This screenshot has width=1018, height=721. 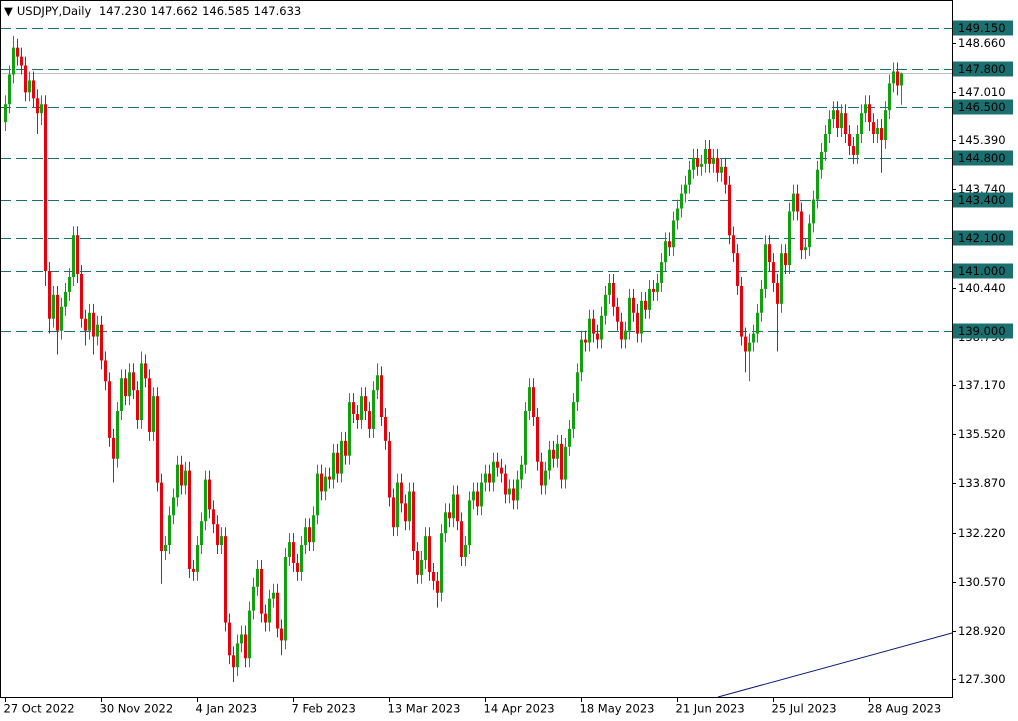 I want to click on level-label: 139.000, so click(x=982, y=331).